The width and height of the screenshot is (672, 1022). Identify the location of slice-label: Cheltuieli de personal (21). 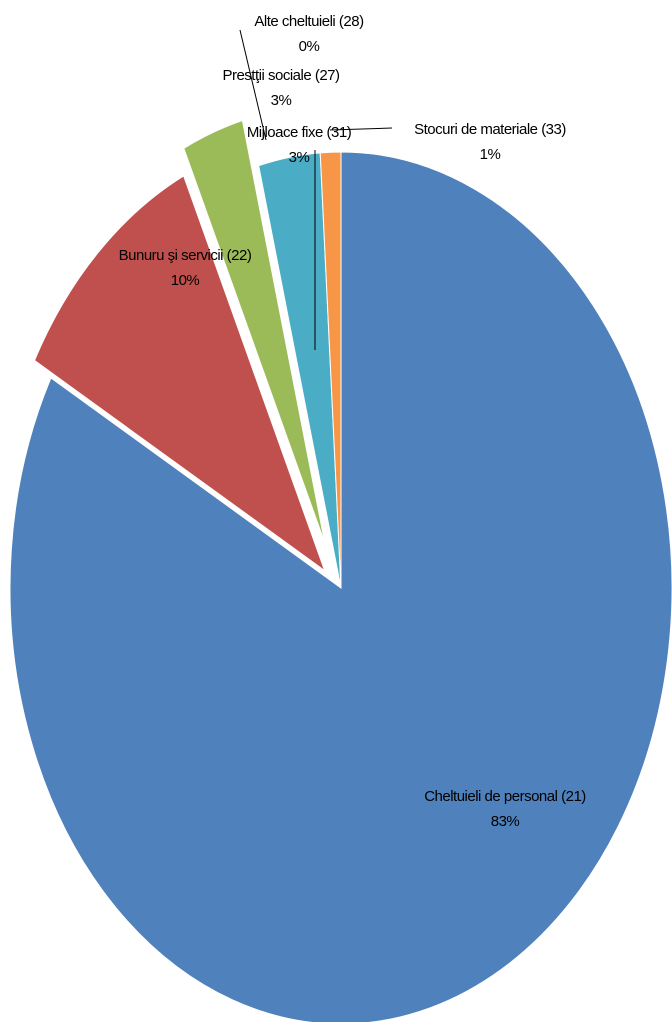
(505, 796).